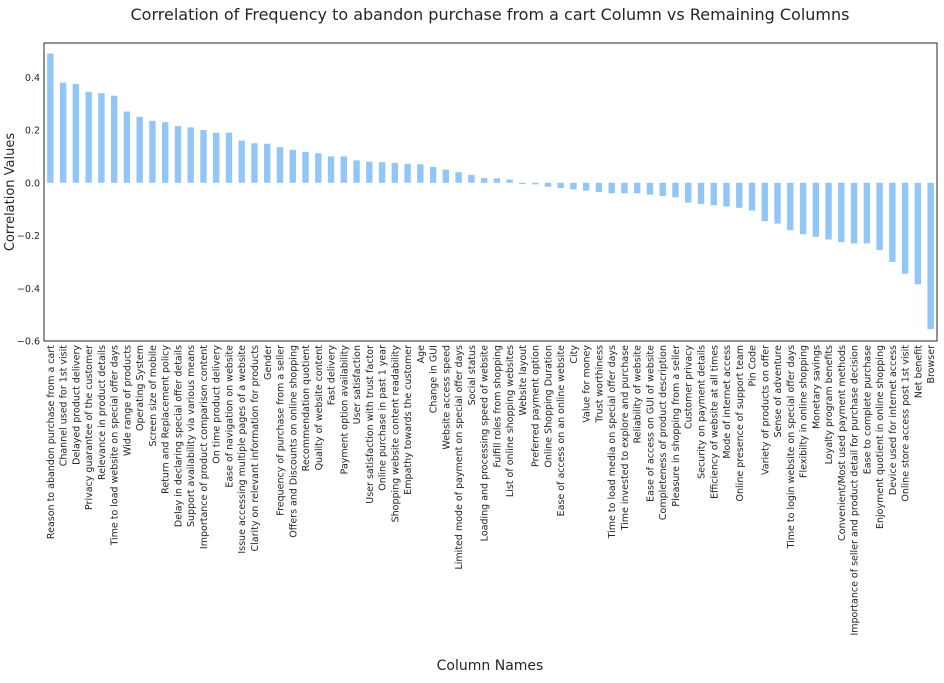 This screenshot has width=944, height=683. Describe the element at coordinates (217, 404) in the screenshot. I see `x-tick-label: On time product delivery` at that location.